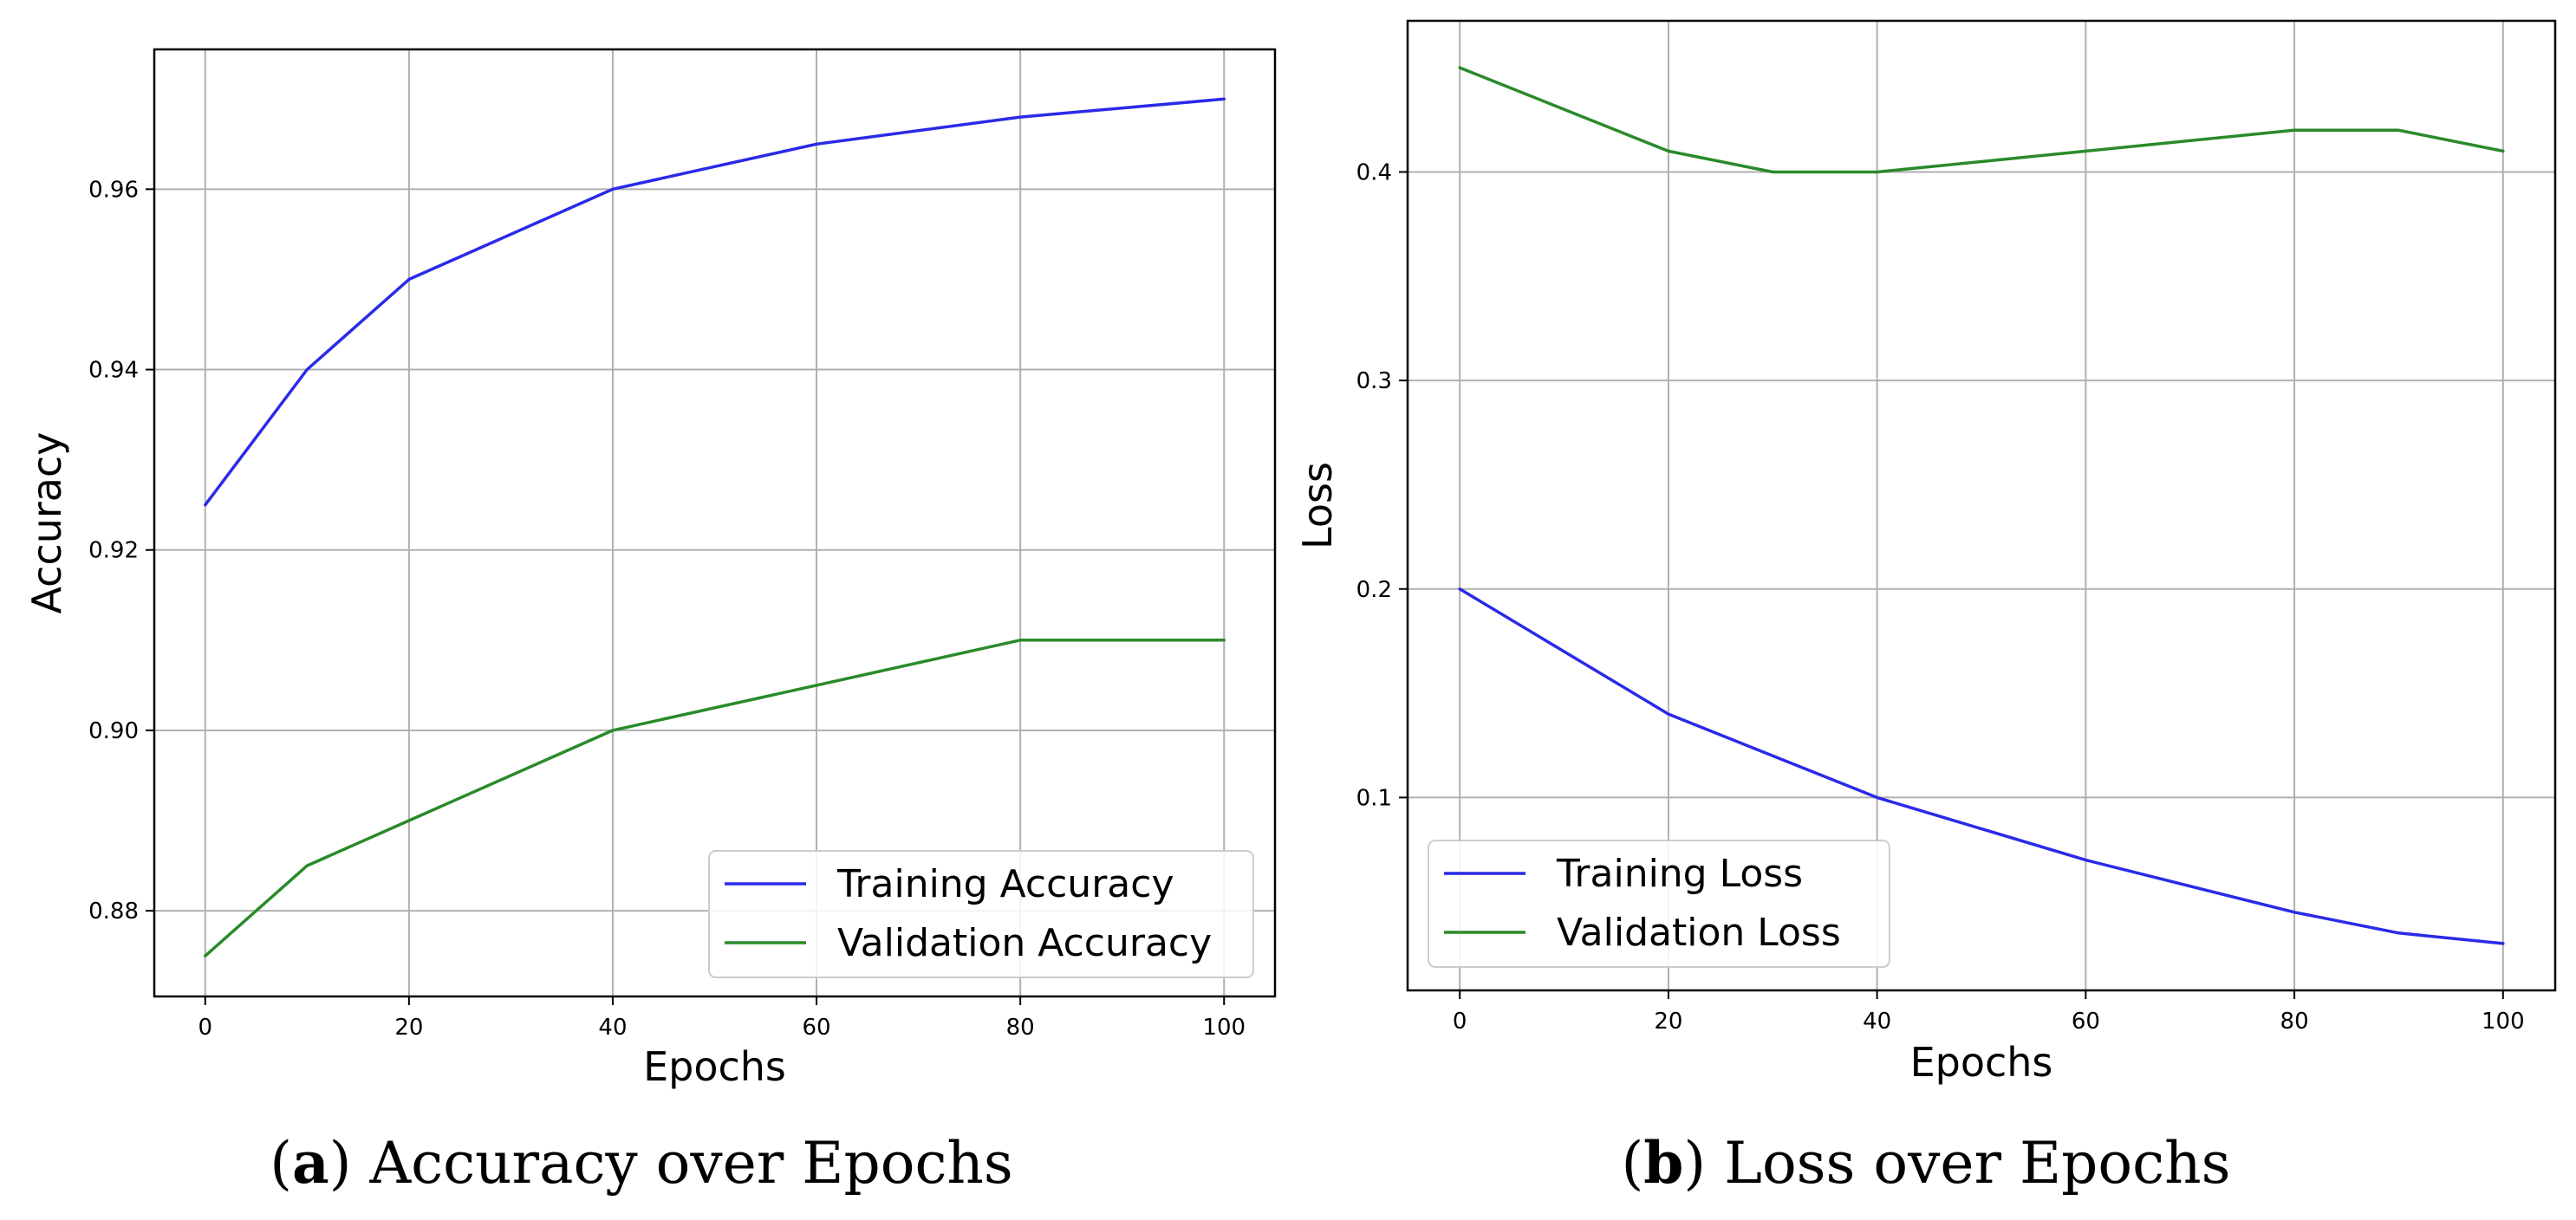 The image size is (2576, 1220). Describe the element at coordinates (113, 731) in the screenshot. I see `accuracy-y-tick-label: 0.90` at that location.